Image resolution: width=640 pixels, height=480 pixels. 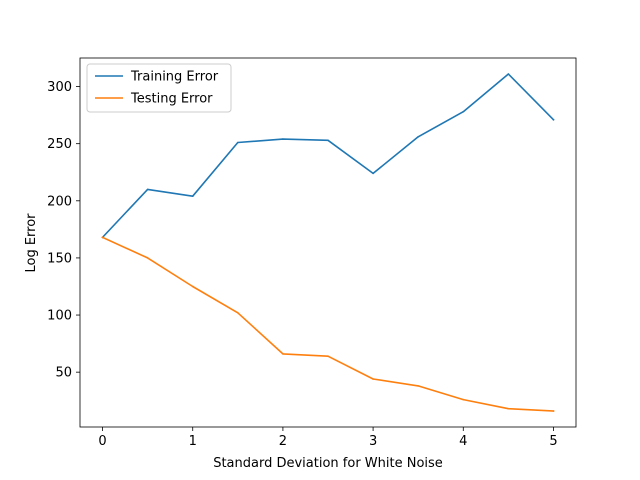 What do you see at coordinates (59, 258) in the screenshot?
I see `y-tick-label: 150` at bounding box center [59, 258].